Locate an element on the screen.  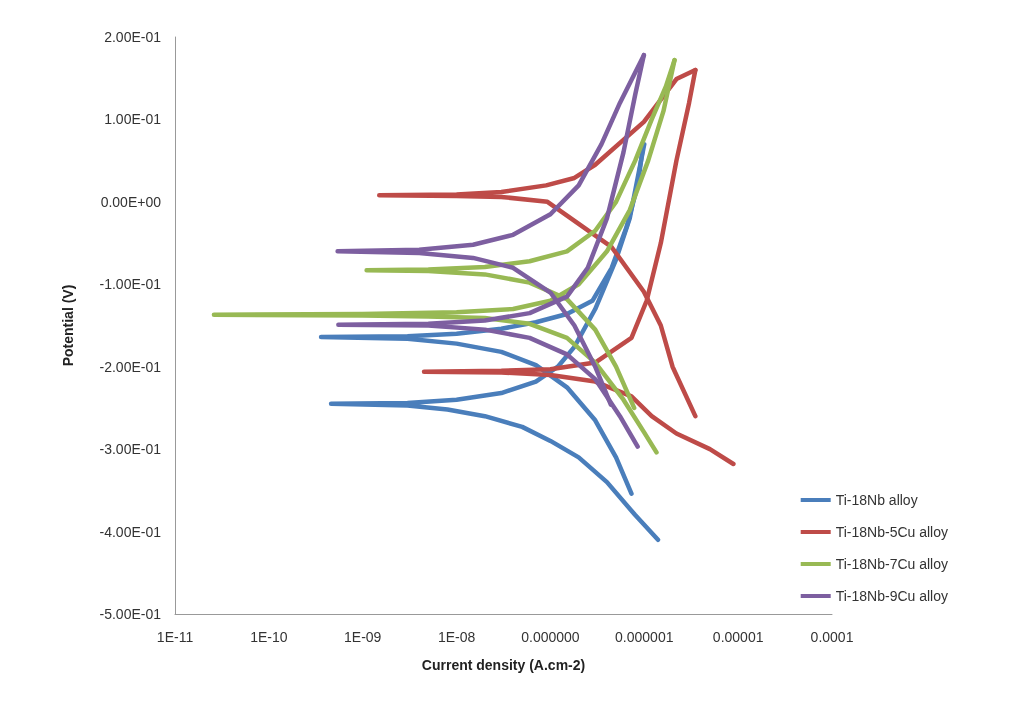
y-tick-label: 0.00E+00 is located at coordinates (131, 201).